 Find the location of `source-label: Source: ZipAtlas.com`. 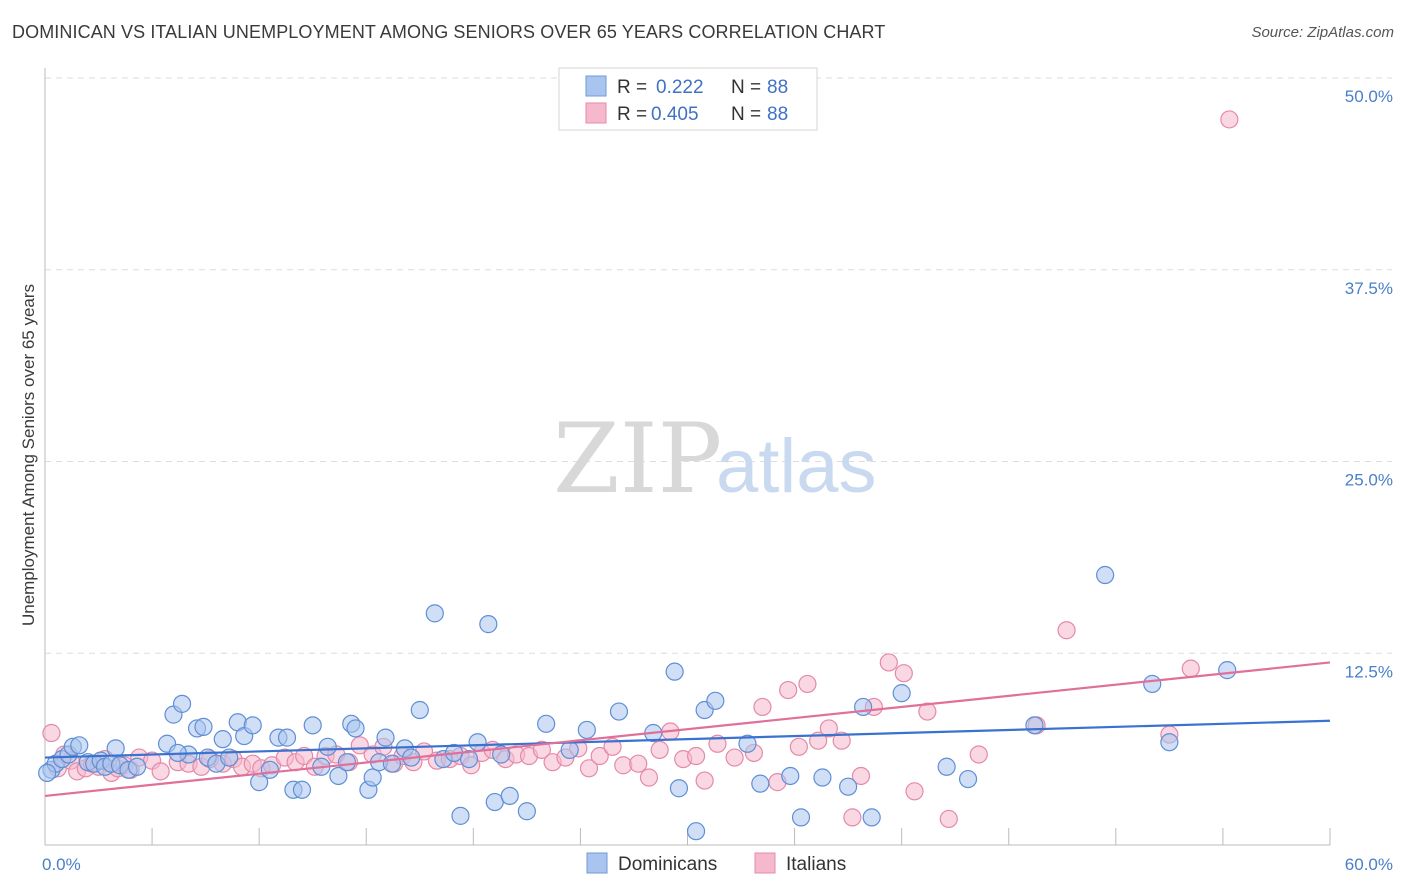

source-label: Source: ZipAtlas.com is located at coordinates (1322, 32).